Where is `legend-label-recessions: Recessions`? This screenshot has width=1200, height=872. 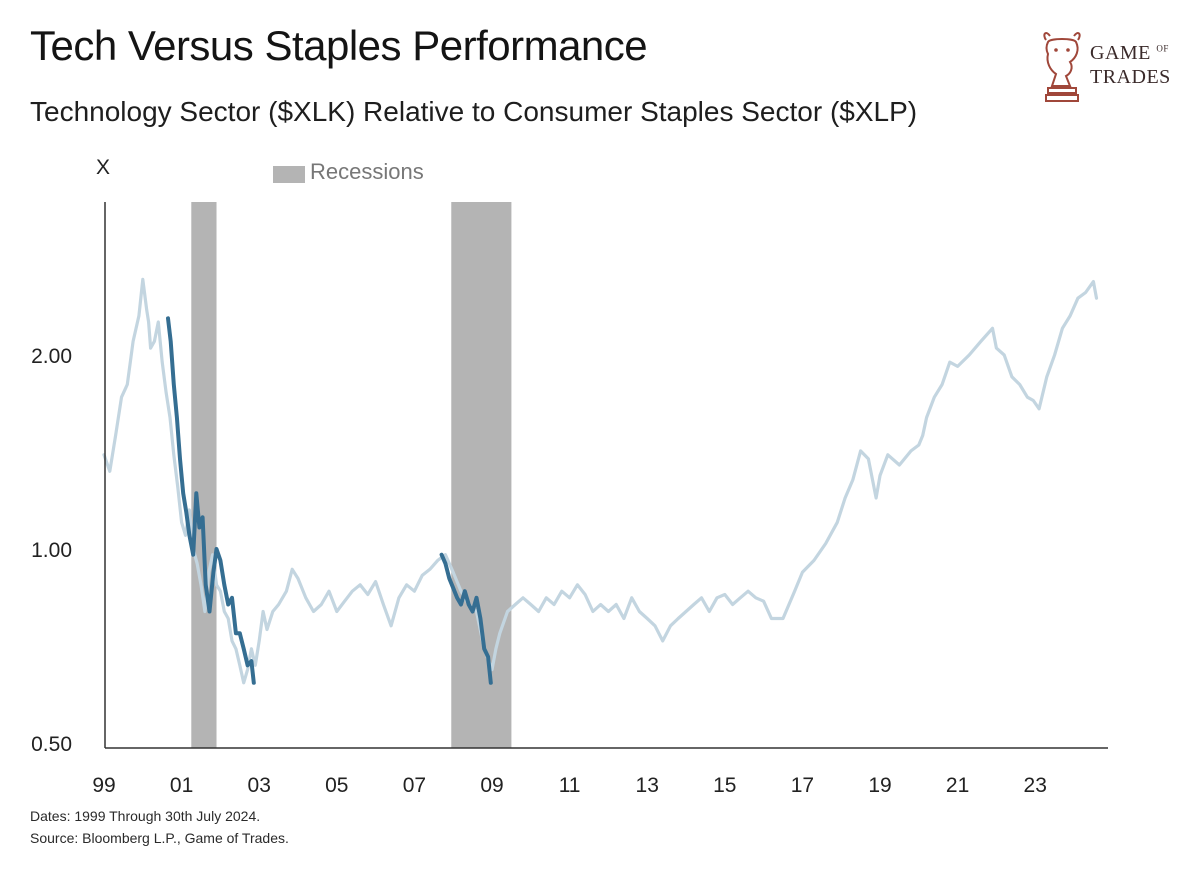
legend-label-recessions: Recessions is located at coordinates (367, 171).